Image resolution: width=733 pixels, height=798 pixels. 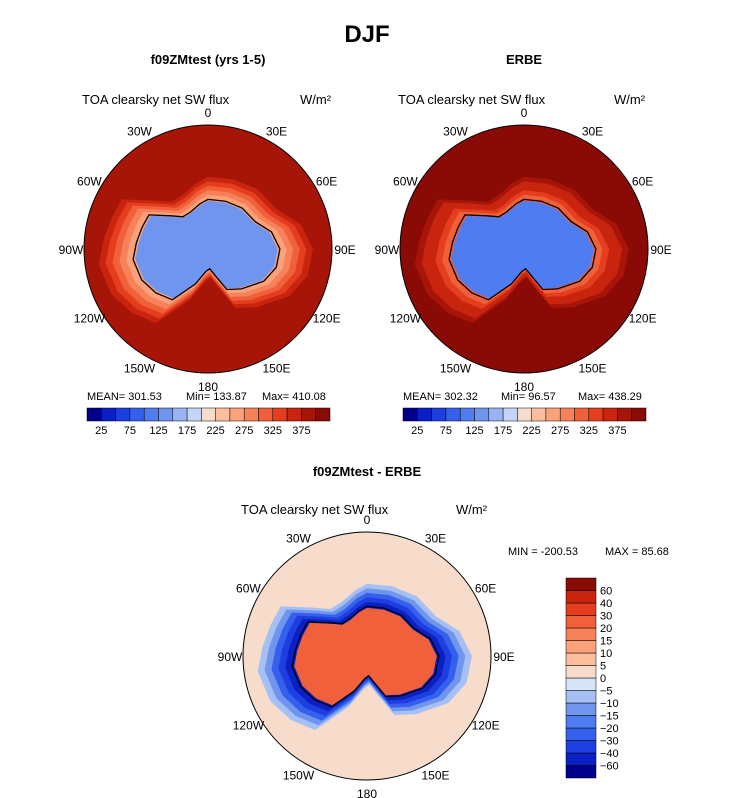 I want to click on mean-stat: MEAN= 301.53, so click(x=124, y=397).